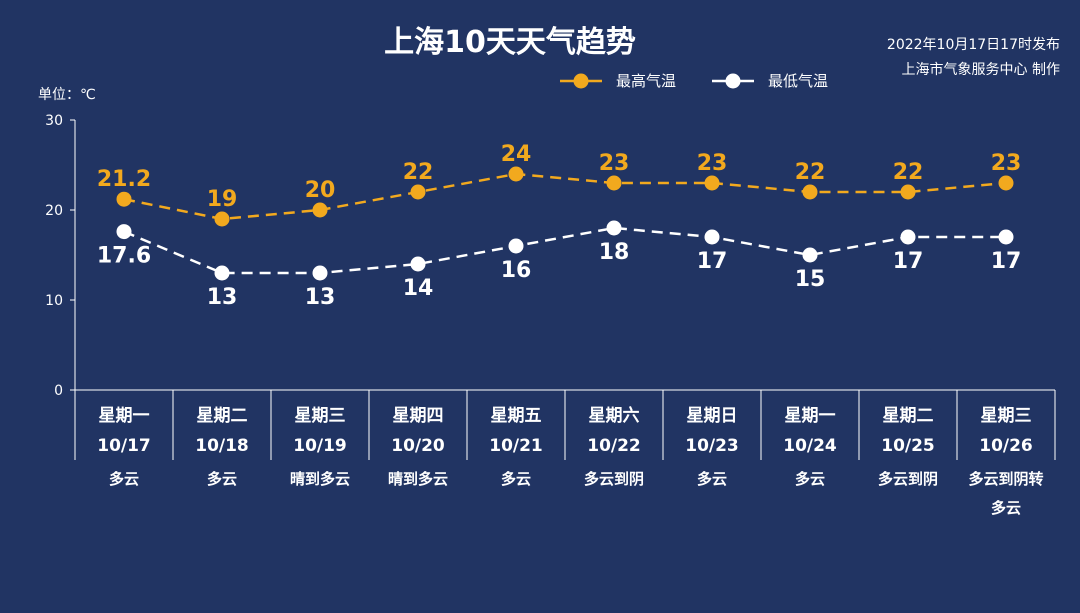 The width and height of the screenshot is (1080, 613). I want to click on date-label: 10/20, so click(418, 446).